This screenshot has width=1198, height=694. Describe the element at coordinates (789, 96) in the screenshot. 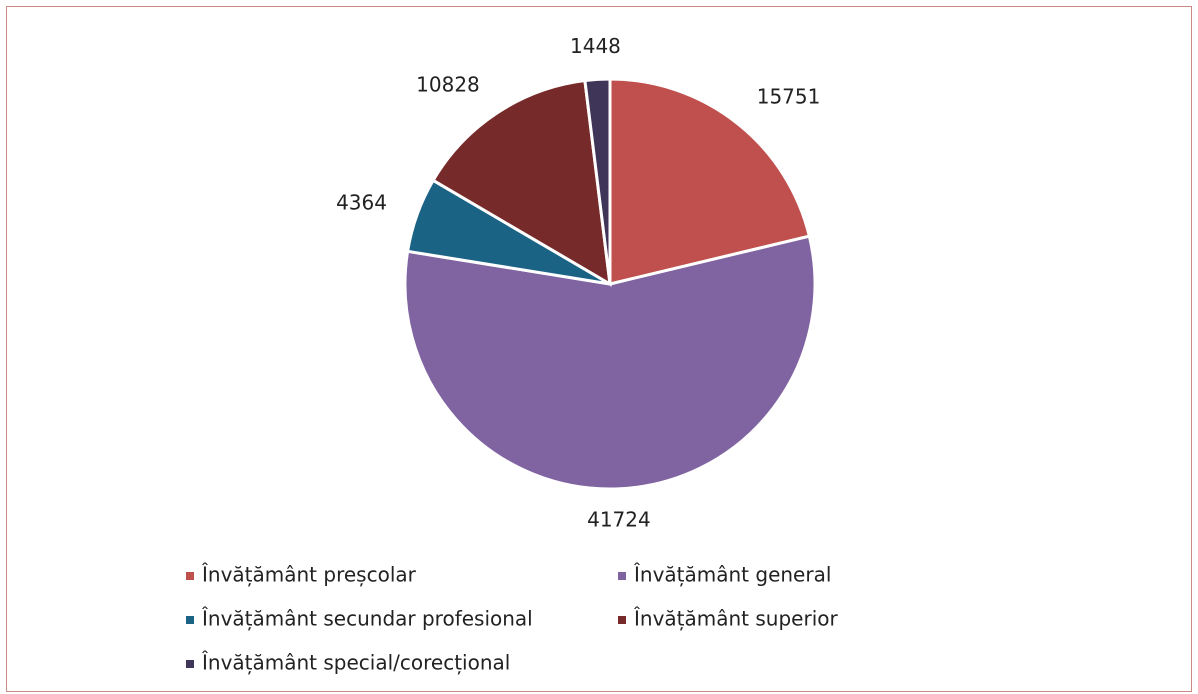

I see `data-label: 15751` at that location.